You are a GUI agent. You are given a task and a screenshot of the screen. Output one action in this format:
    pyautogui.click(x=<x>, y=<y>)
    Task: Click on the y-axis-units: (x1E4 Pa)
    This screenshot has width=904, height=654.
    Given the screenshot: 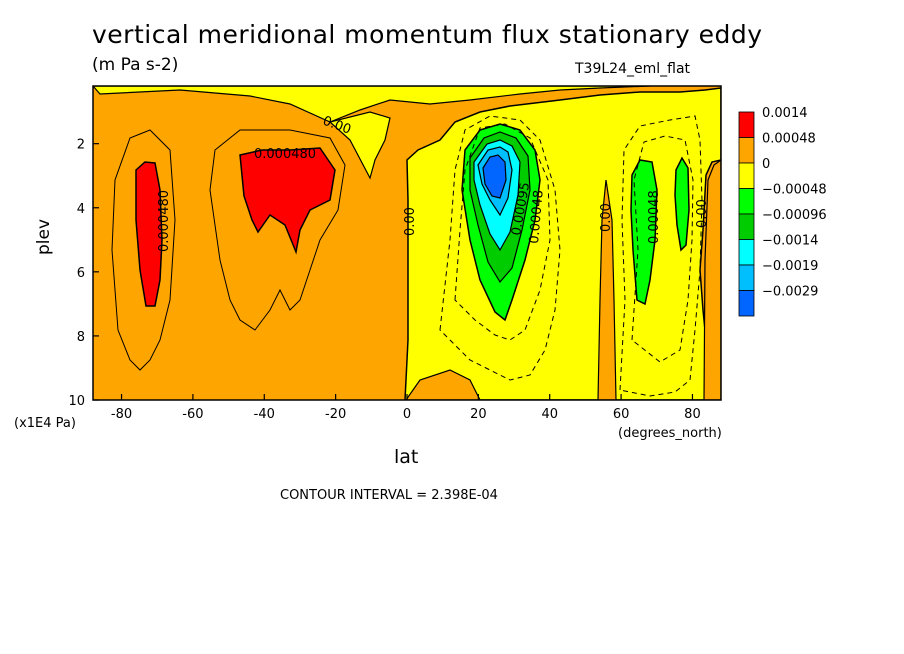 What is the action you would take?
    pyautogui.click(x=45, y=423)
    